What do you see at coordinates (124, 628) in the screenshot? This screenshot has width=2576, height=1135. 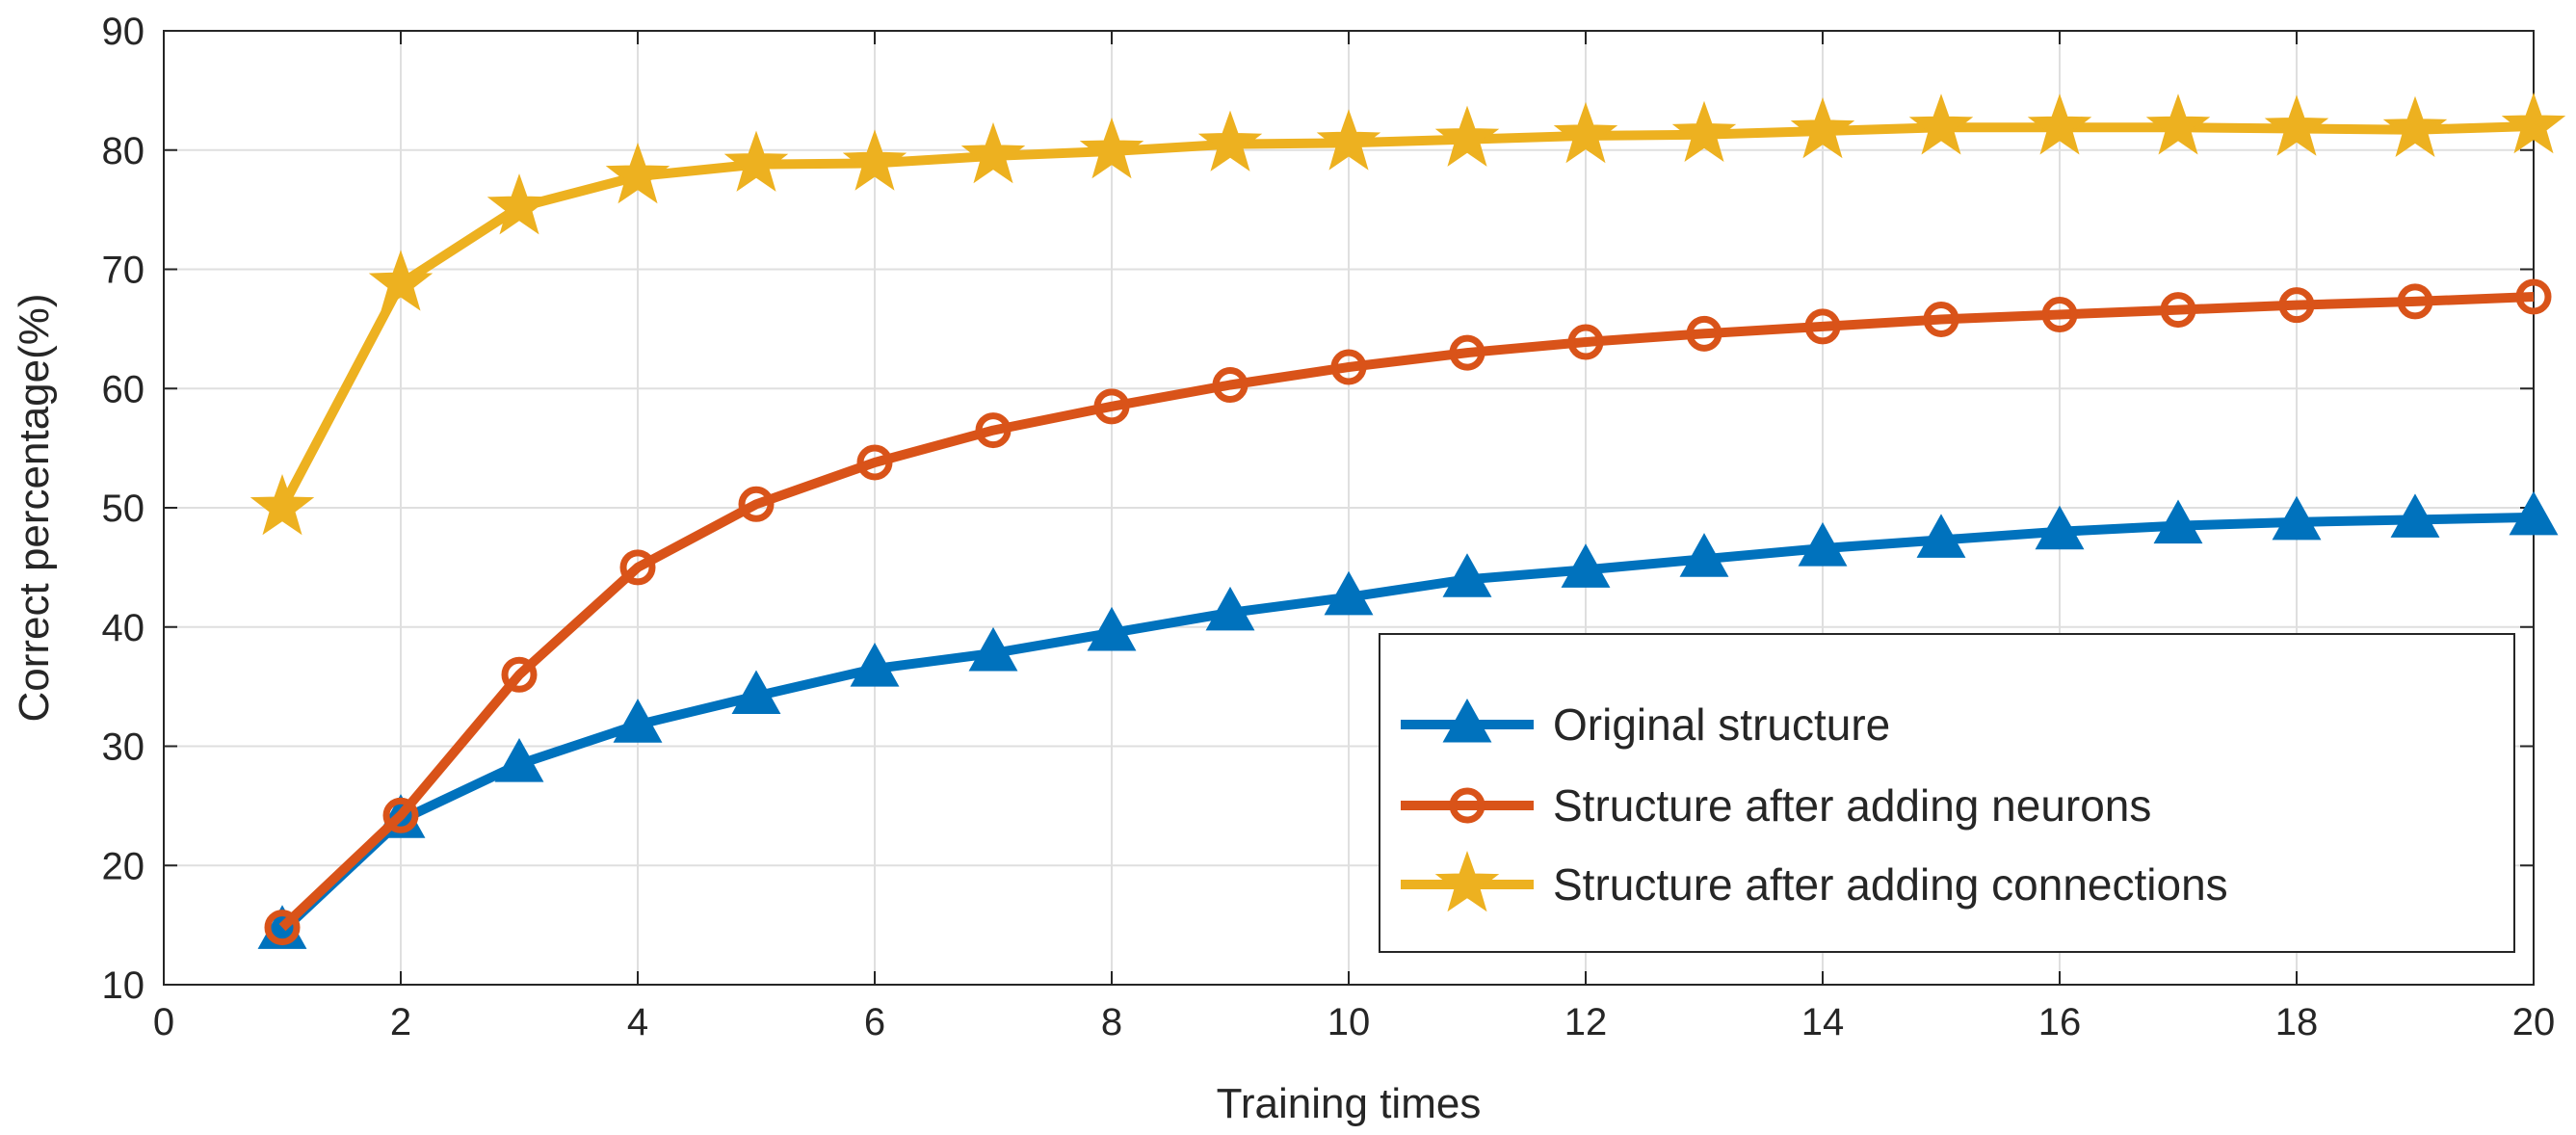 I see `y-tick-label: 40` at bounding box center [124, 628].